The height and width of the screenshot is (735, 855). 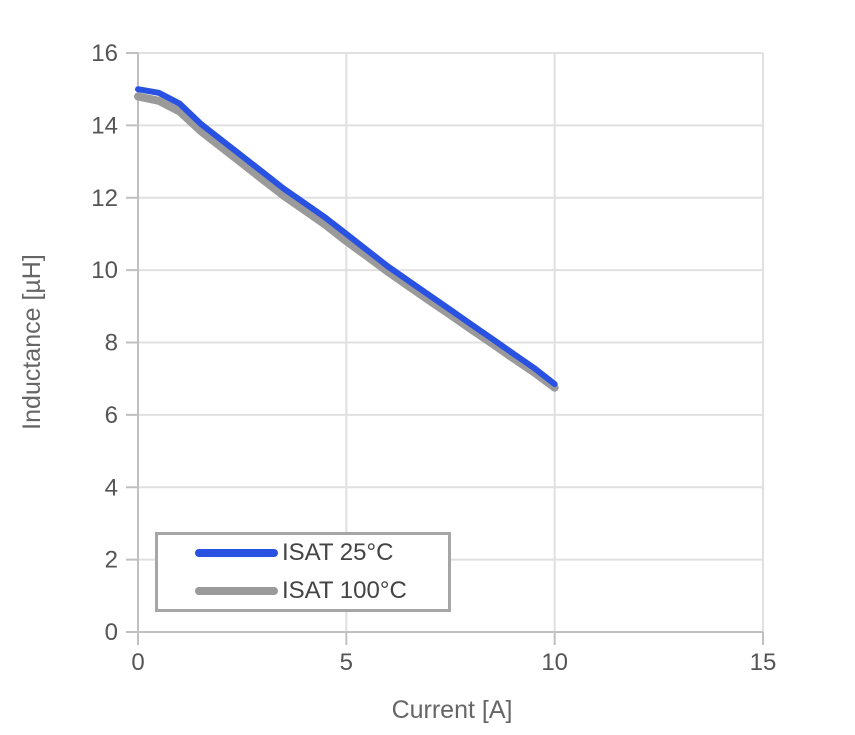 I want to click on x-axis-title: Current [A], so click(x=452, y=710).